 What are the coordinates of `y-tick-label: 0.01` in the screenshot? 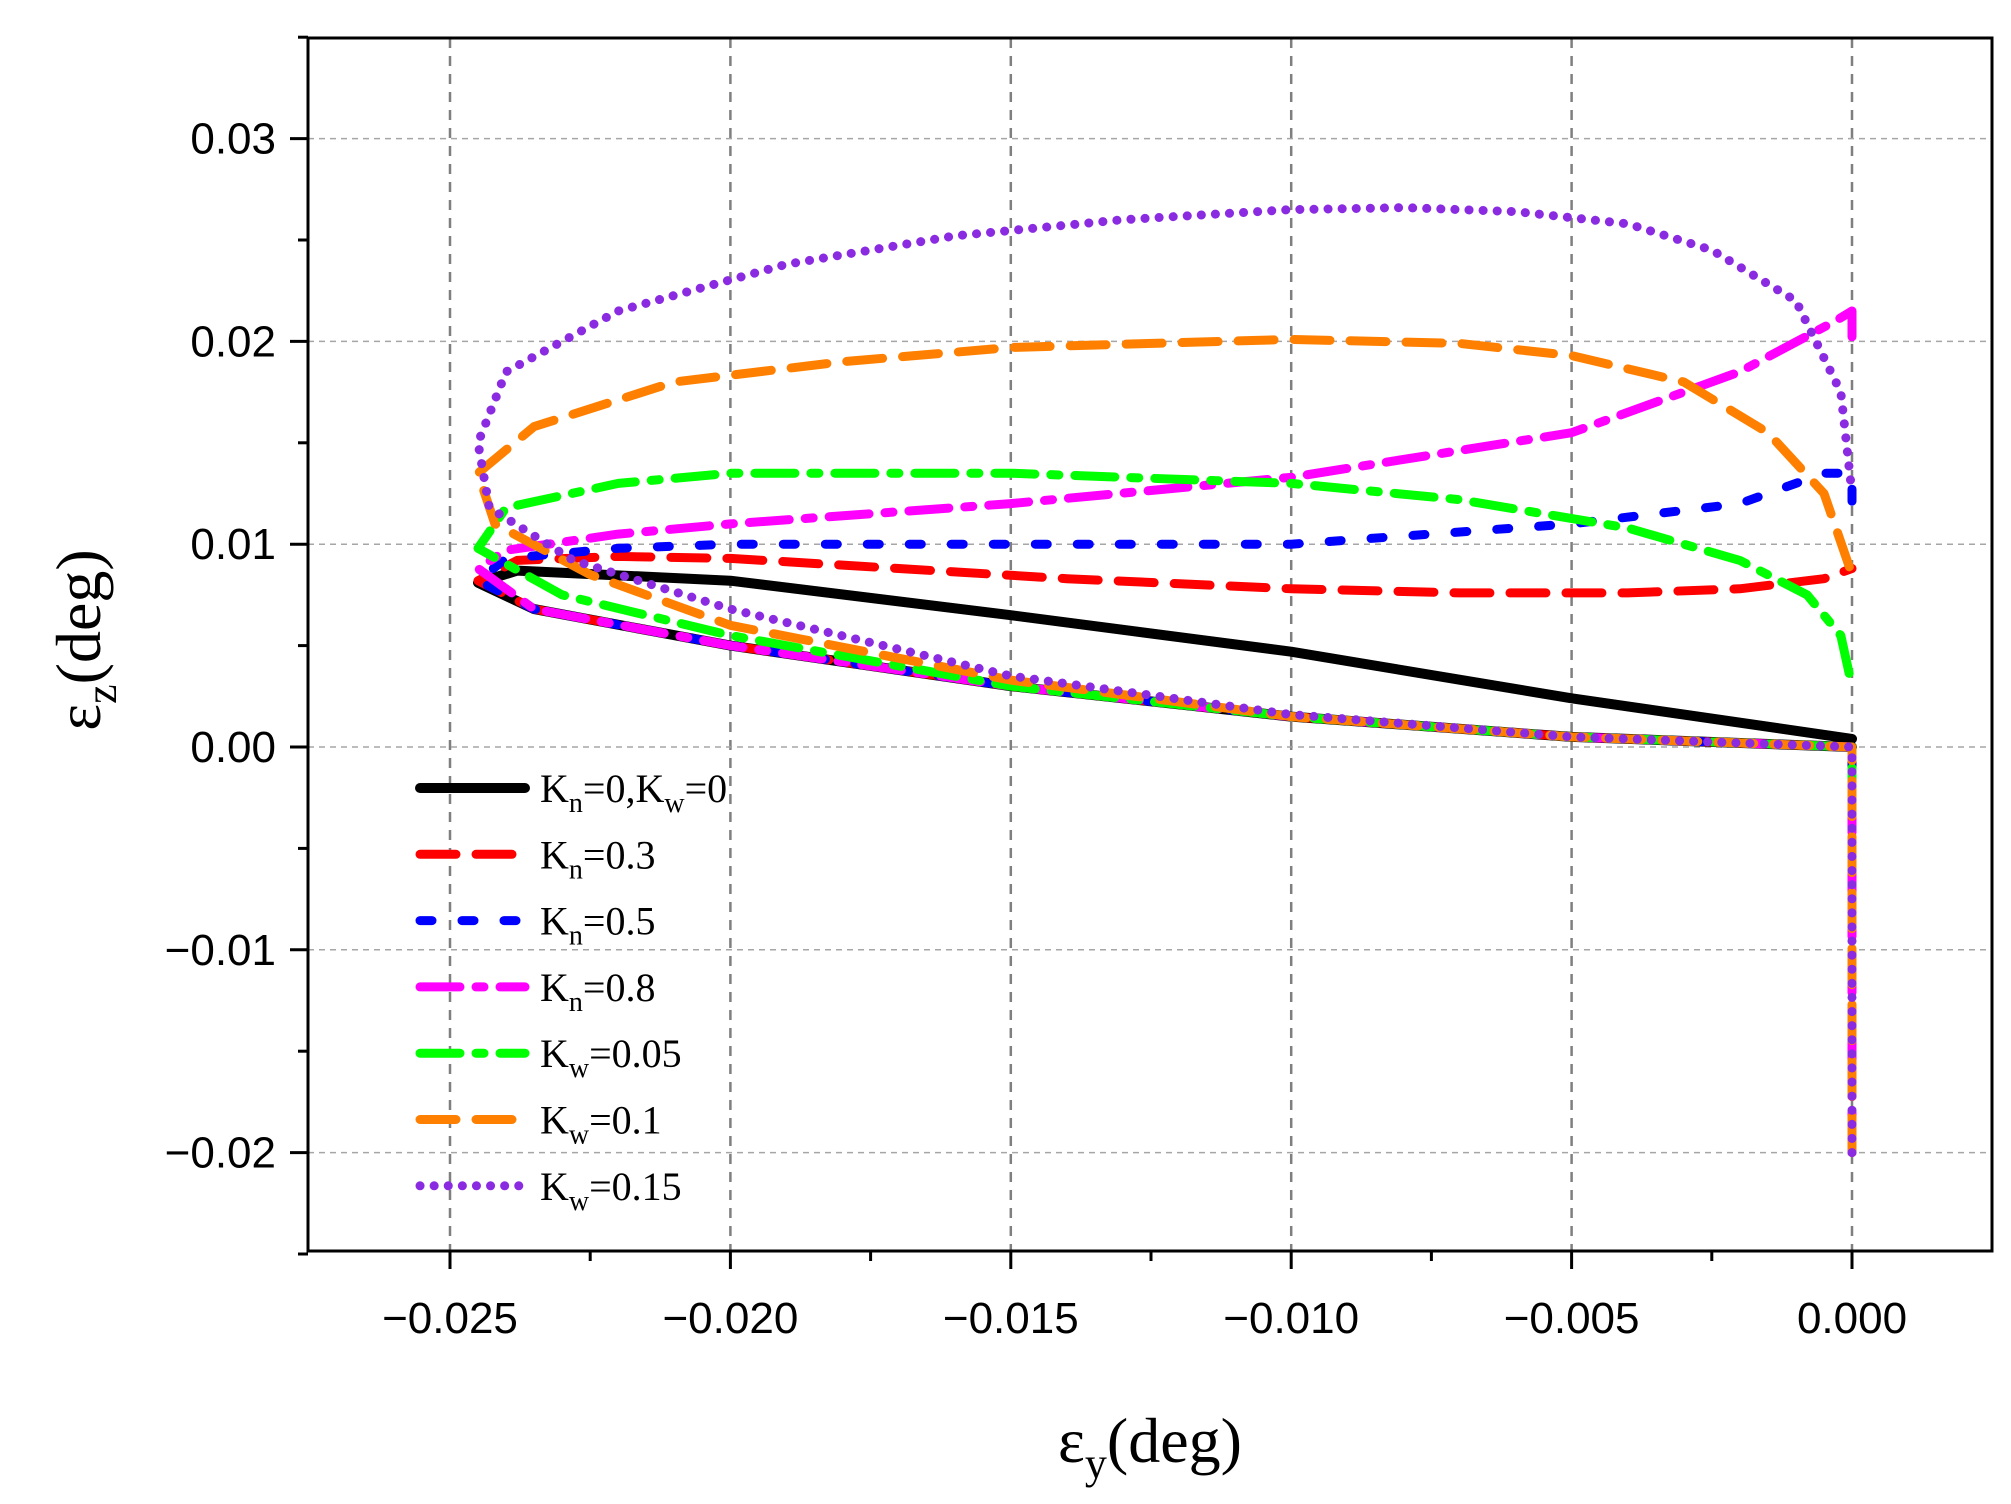 It's located at (233, 544).